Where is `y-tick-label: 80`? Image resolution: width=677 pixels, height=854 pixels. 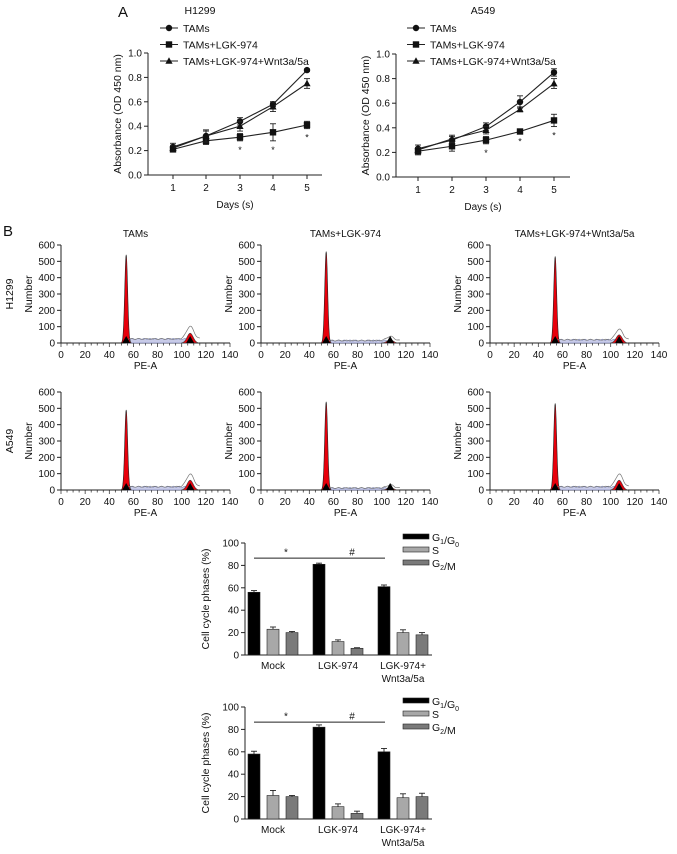 y-tick-label: 80 is located at coordinates (234, 730).